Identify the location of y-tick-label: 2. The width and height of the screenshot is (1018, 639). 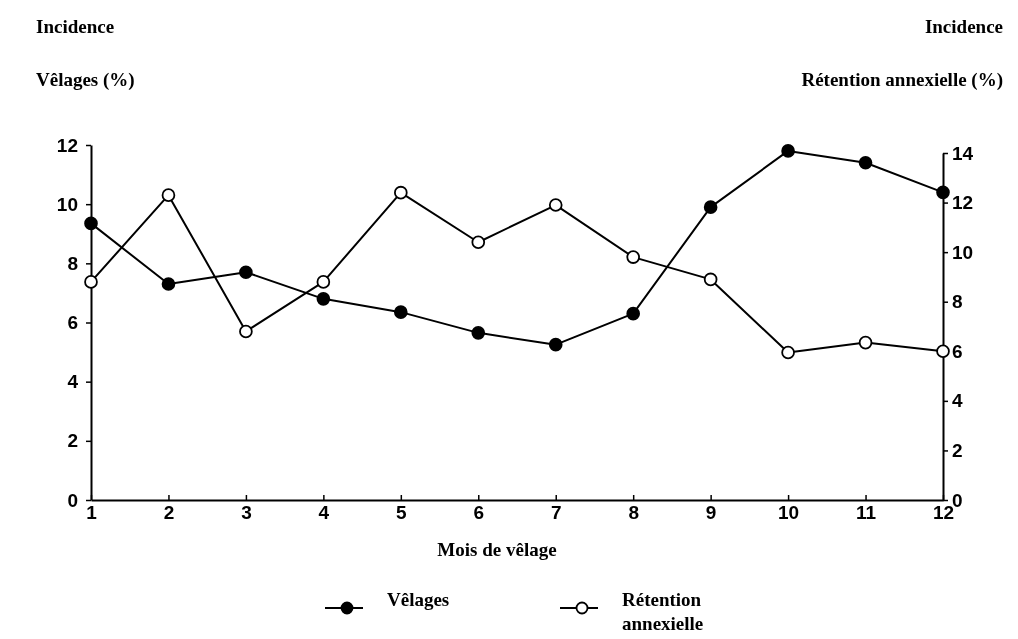
(72, 441).